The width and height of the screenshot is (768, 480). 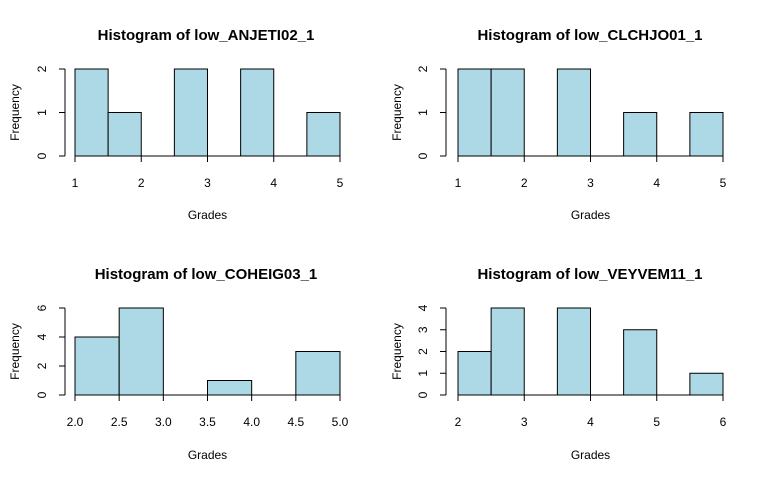 I want to click on x-tick-label: 5.0, so click(x=340, y=422).